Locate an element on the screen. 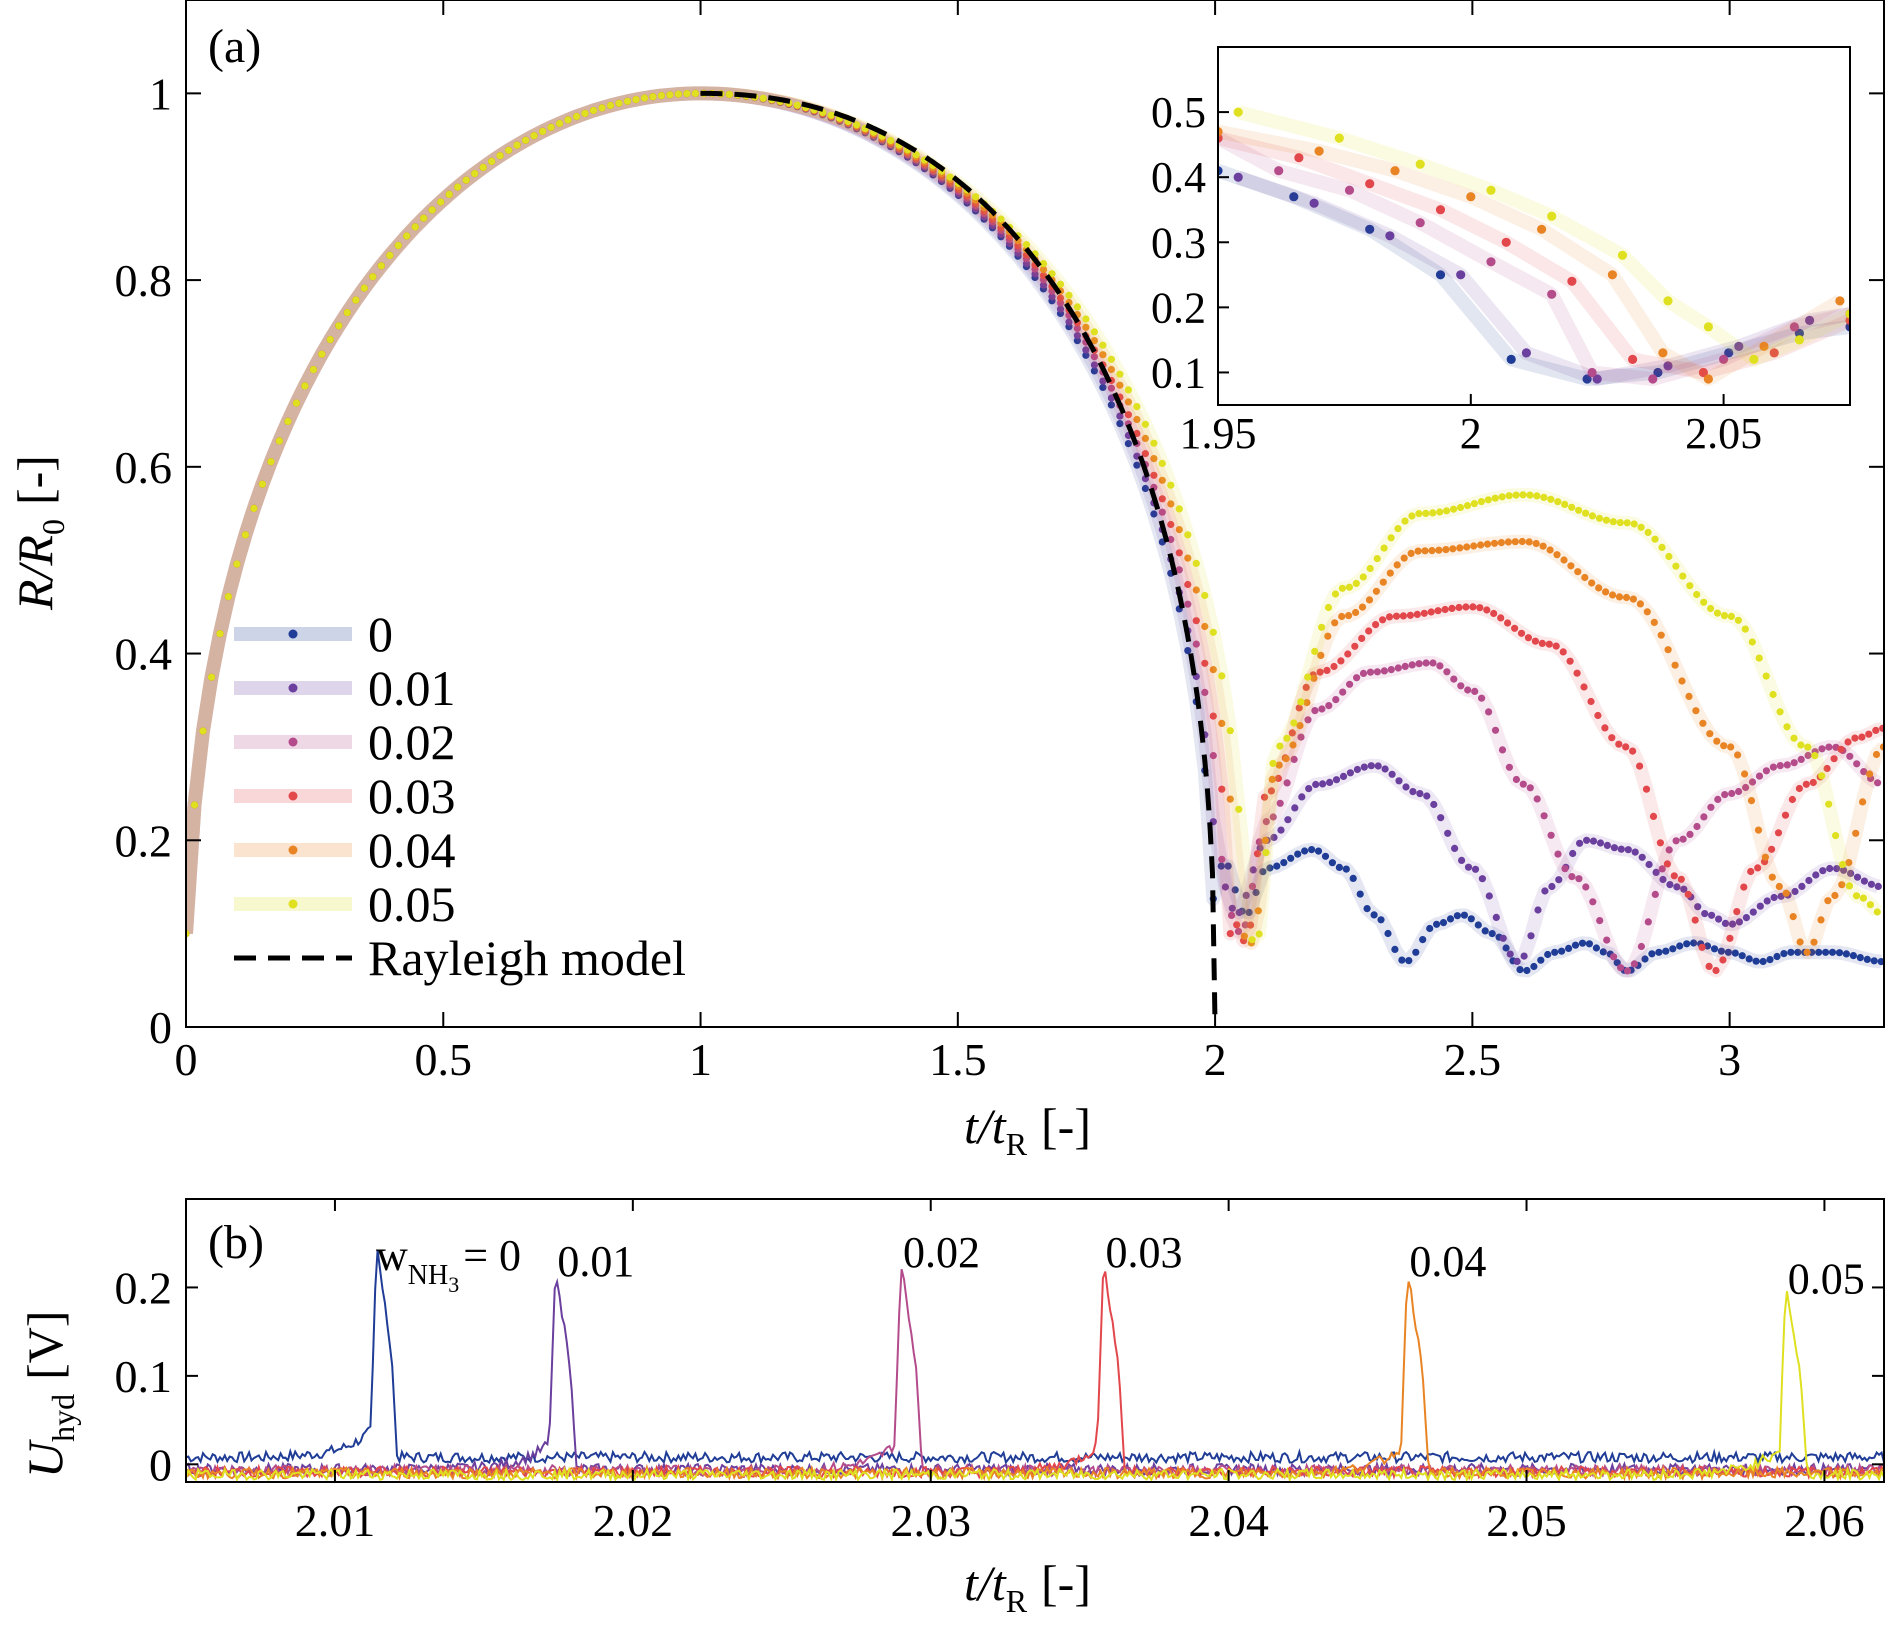 The width and height of the screenshot is (1887, 1640). point-0.05-23 is located at coordinates (381, 266).